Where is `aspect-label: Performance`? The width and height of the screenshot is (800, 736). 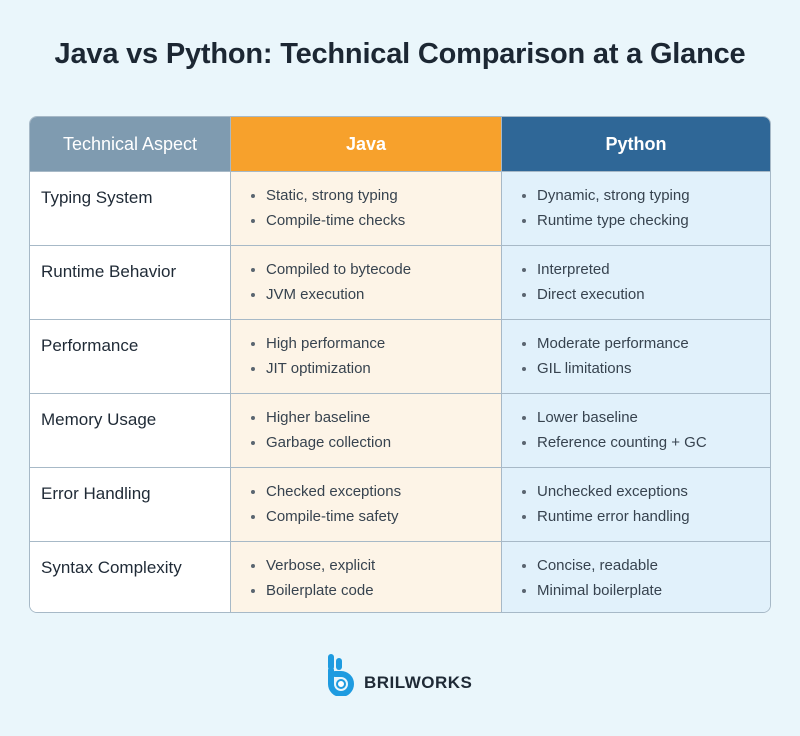 aspect-label: Performance is located at coordinates (90, 345).